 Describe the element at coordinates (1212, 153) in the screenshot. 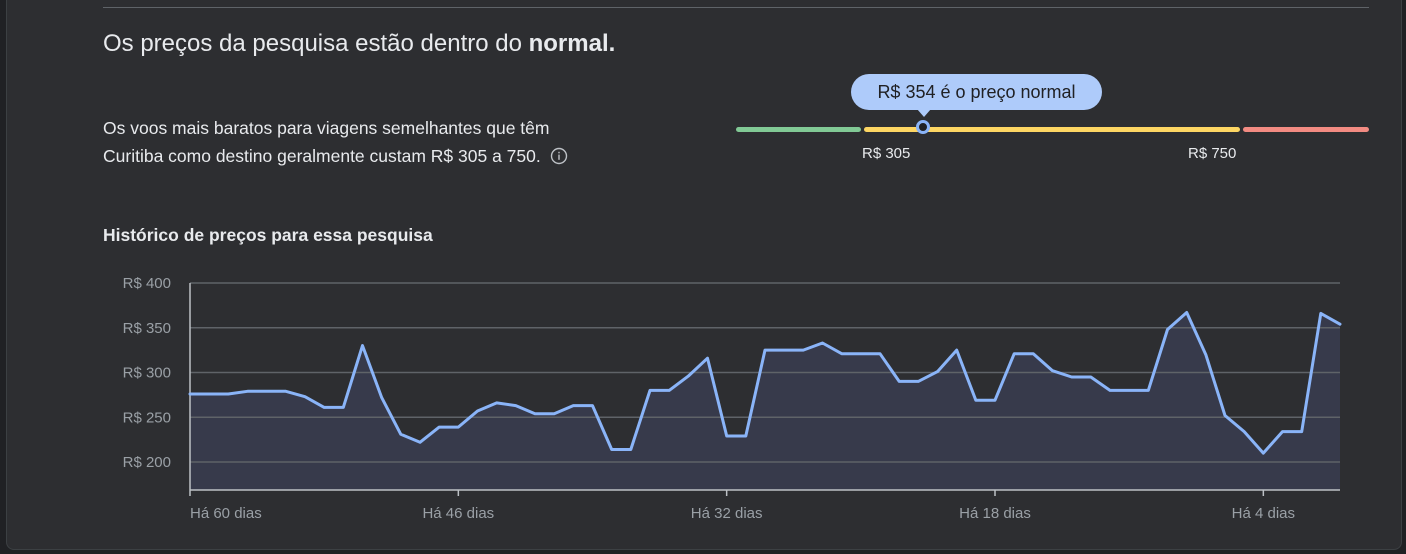

I see `range-high-label: R$ 750` at that location.